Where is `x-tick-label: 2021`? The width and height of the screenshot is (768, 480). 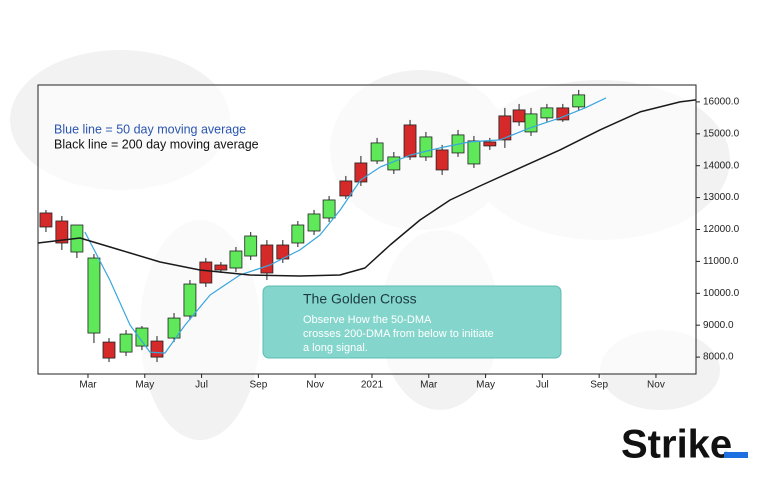
x-tick-label: 2021 is located at coordinates (372, 385).